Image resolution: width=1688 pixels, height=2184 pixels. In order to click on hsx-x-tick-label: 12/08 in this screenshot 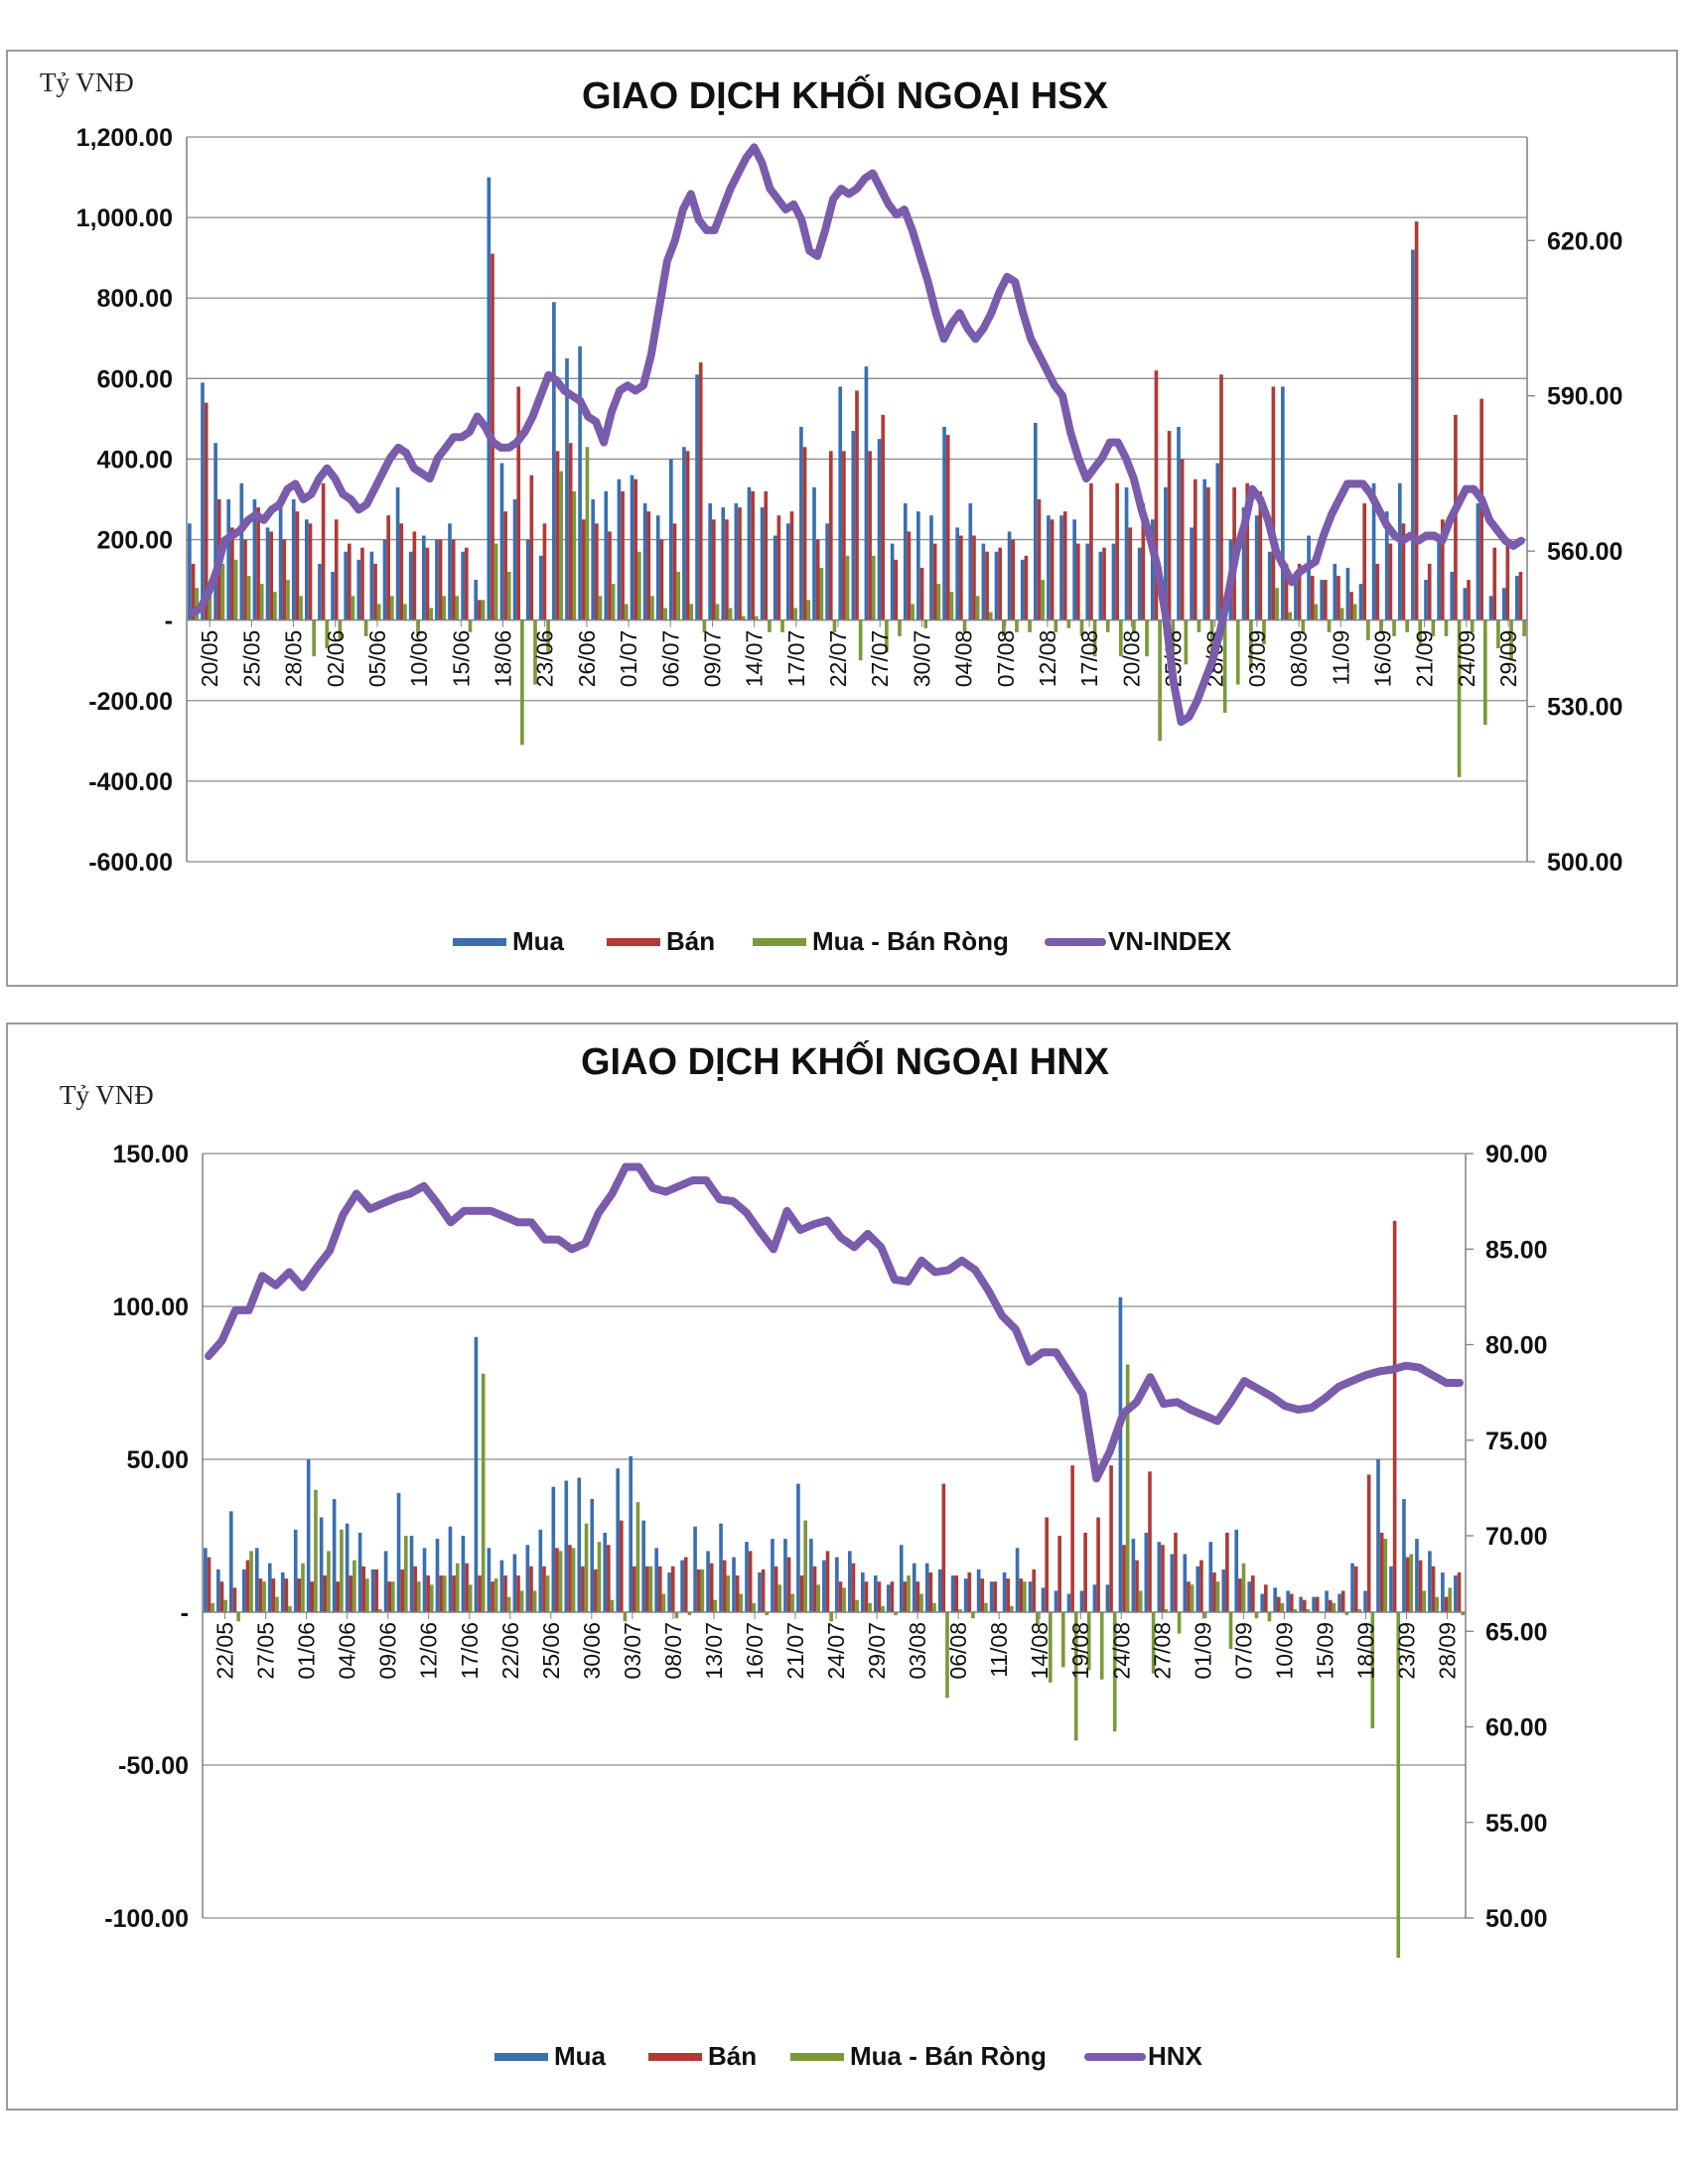, I will do `click(1047, 659)`.